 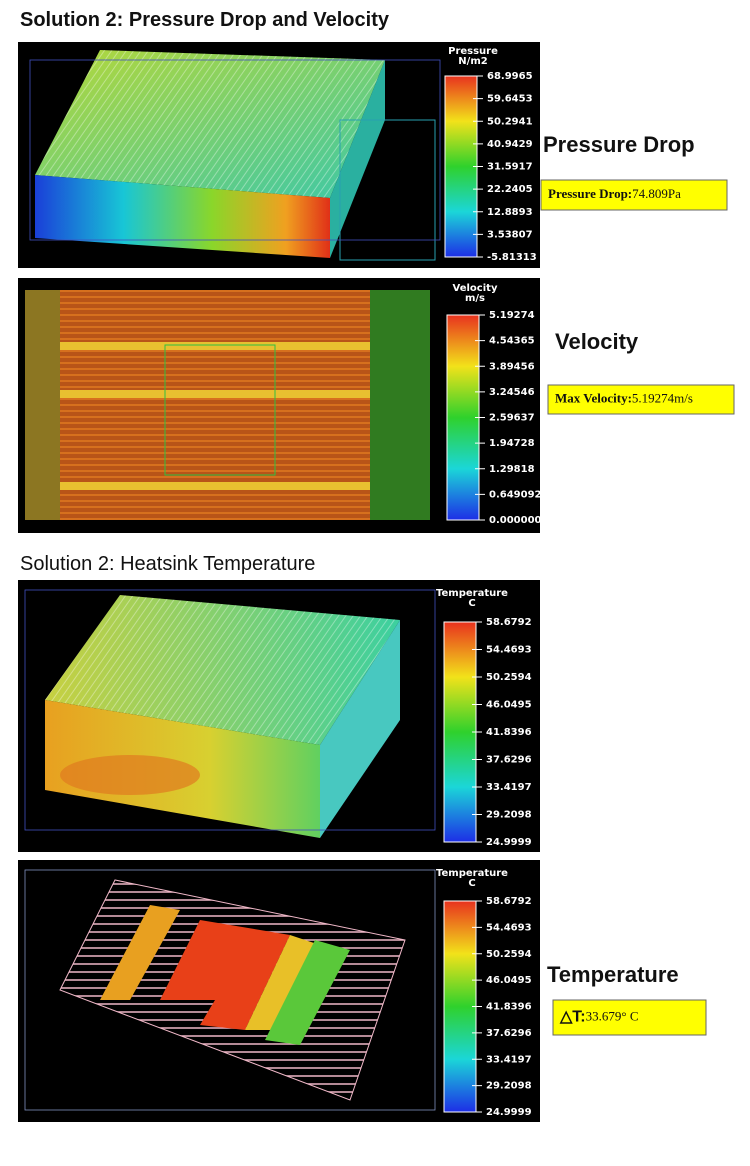 I want to click on result-heading: Pressure Drop, so click(x=619, y=144).